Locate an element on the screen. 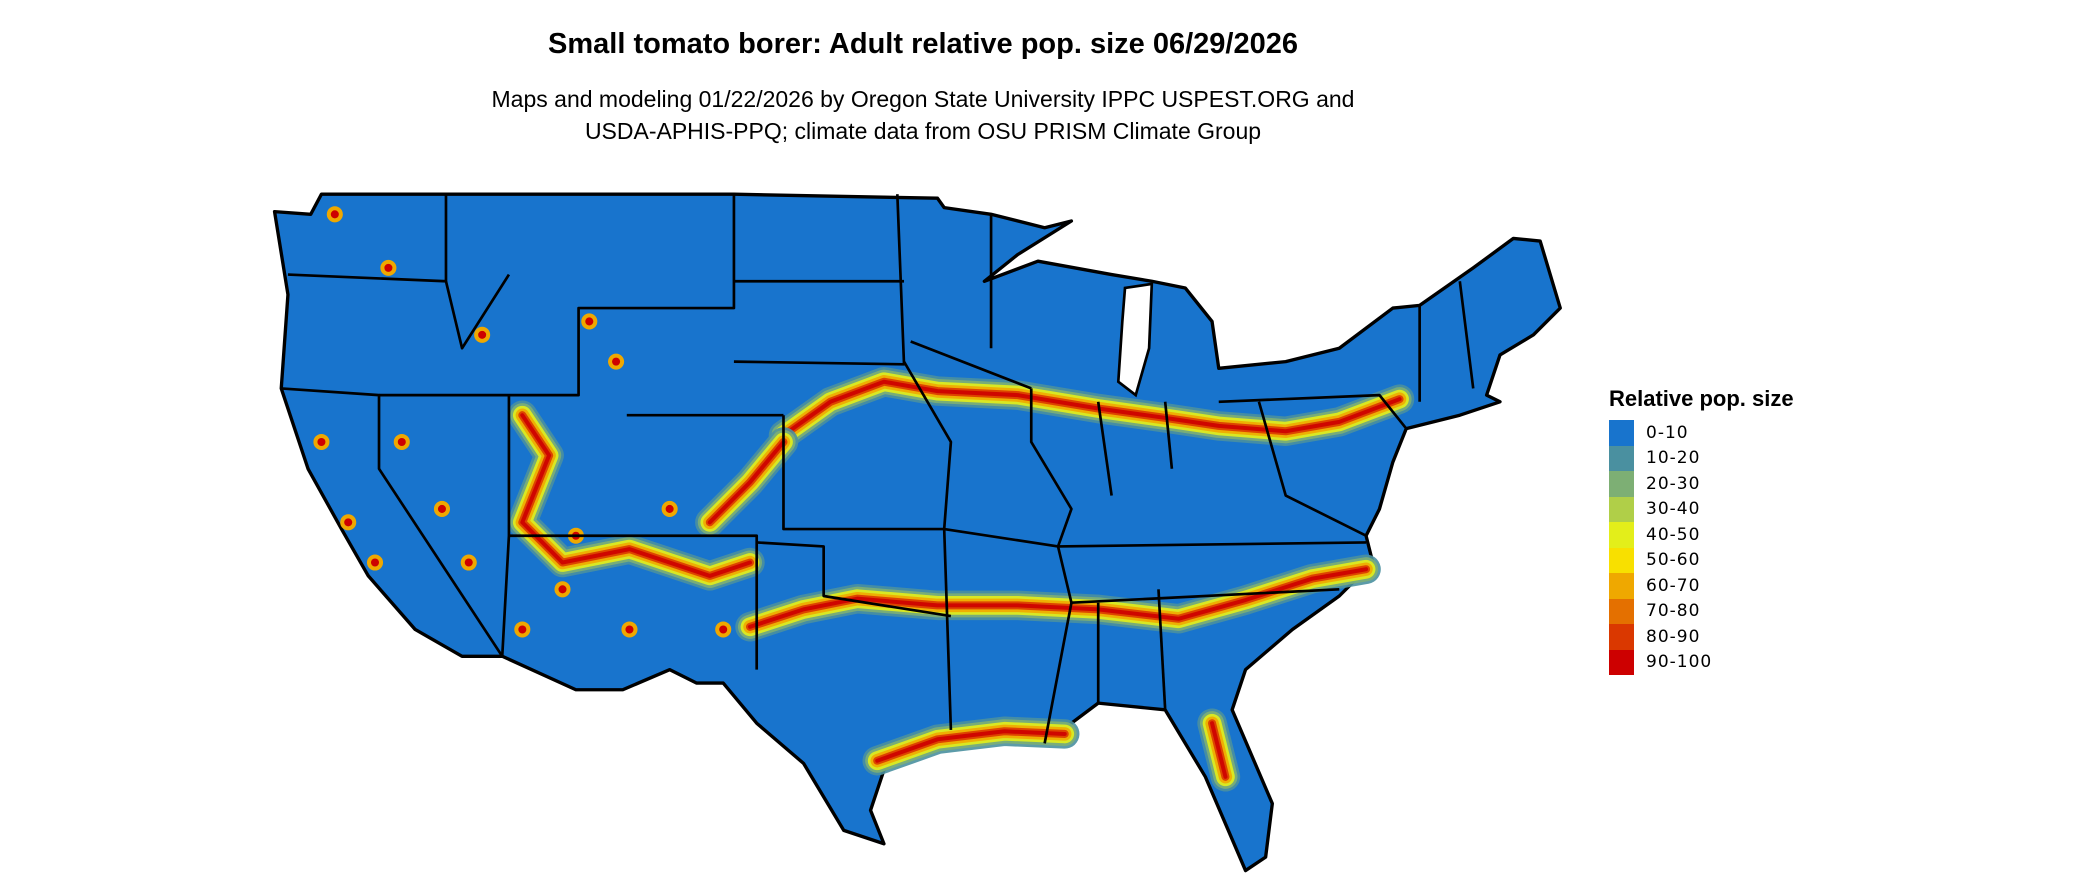 Image resolution: width=2100 pixels, height=892 pixels. legend-label: 40-50 is located at coordinates (1673, 534).